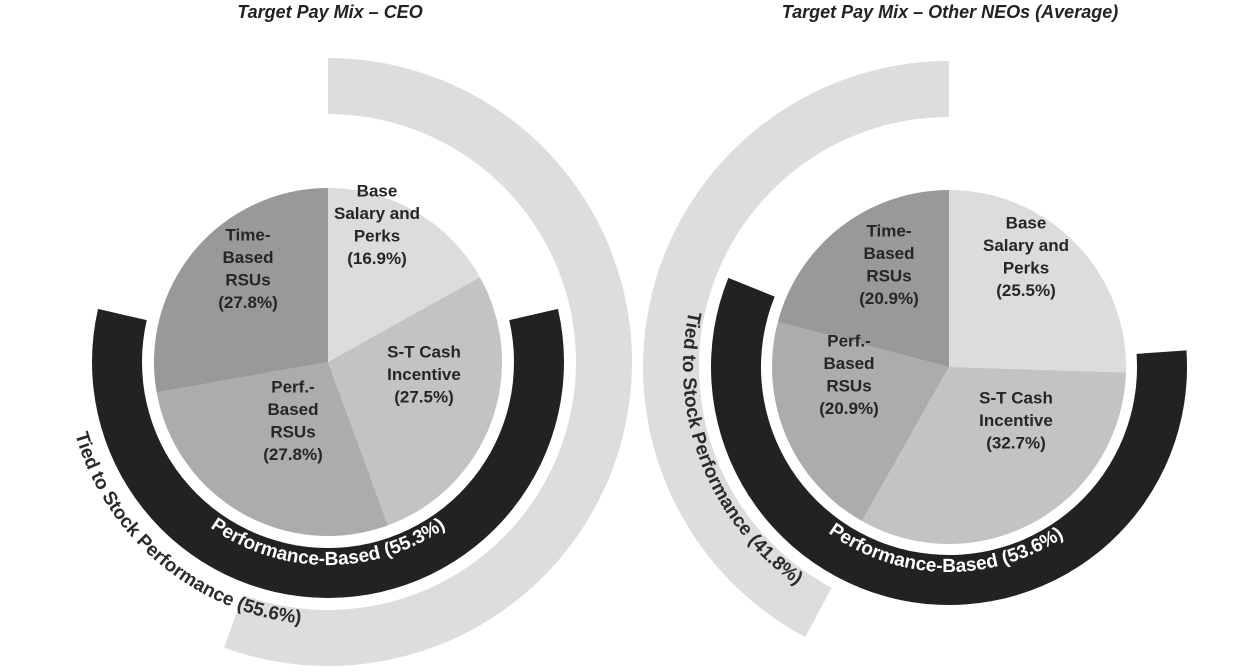 This screenshot has width=1256, height=672. What do you see at coordinates (1026, 256) in the screenshot?
I see `slice-label-base-1: Base Salary and Perks (25.5%)` at bounding box center [1026, 256].